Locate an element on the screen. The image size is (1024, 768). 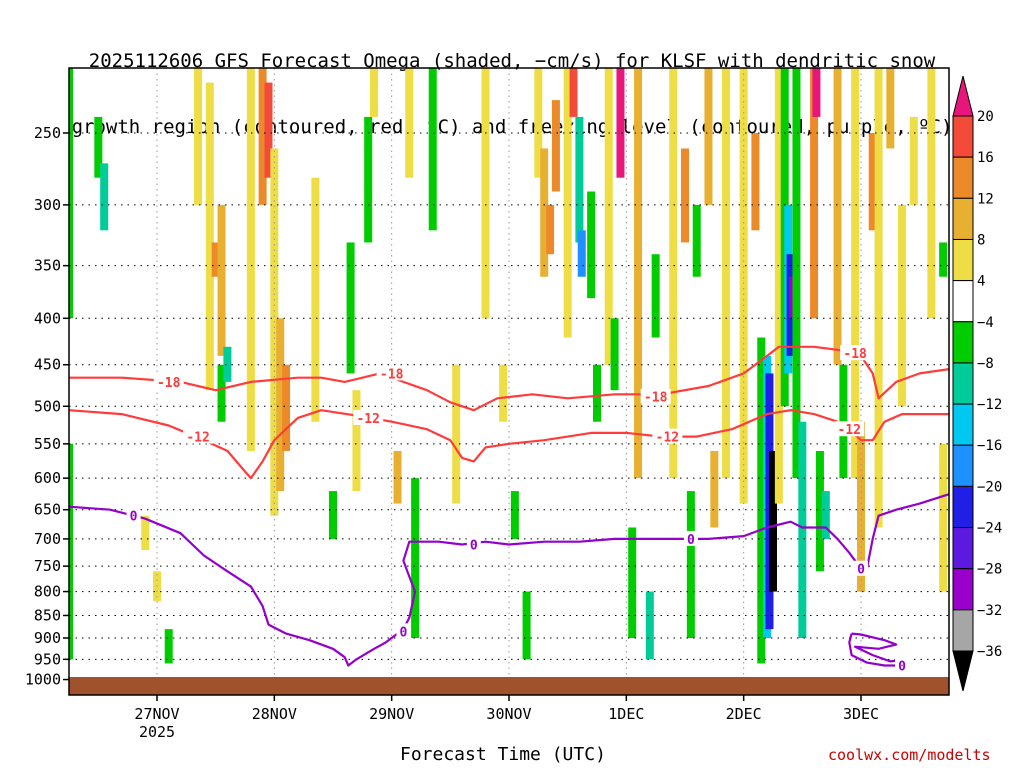
y-tick-label: 400 is located at coordinates (47, 318).